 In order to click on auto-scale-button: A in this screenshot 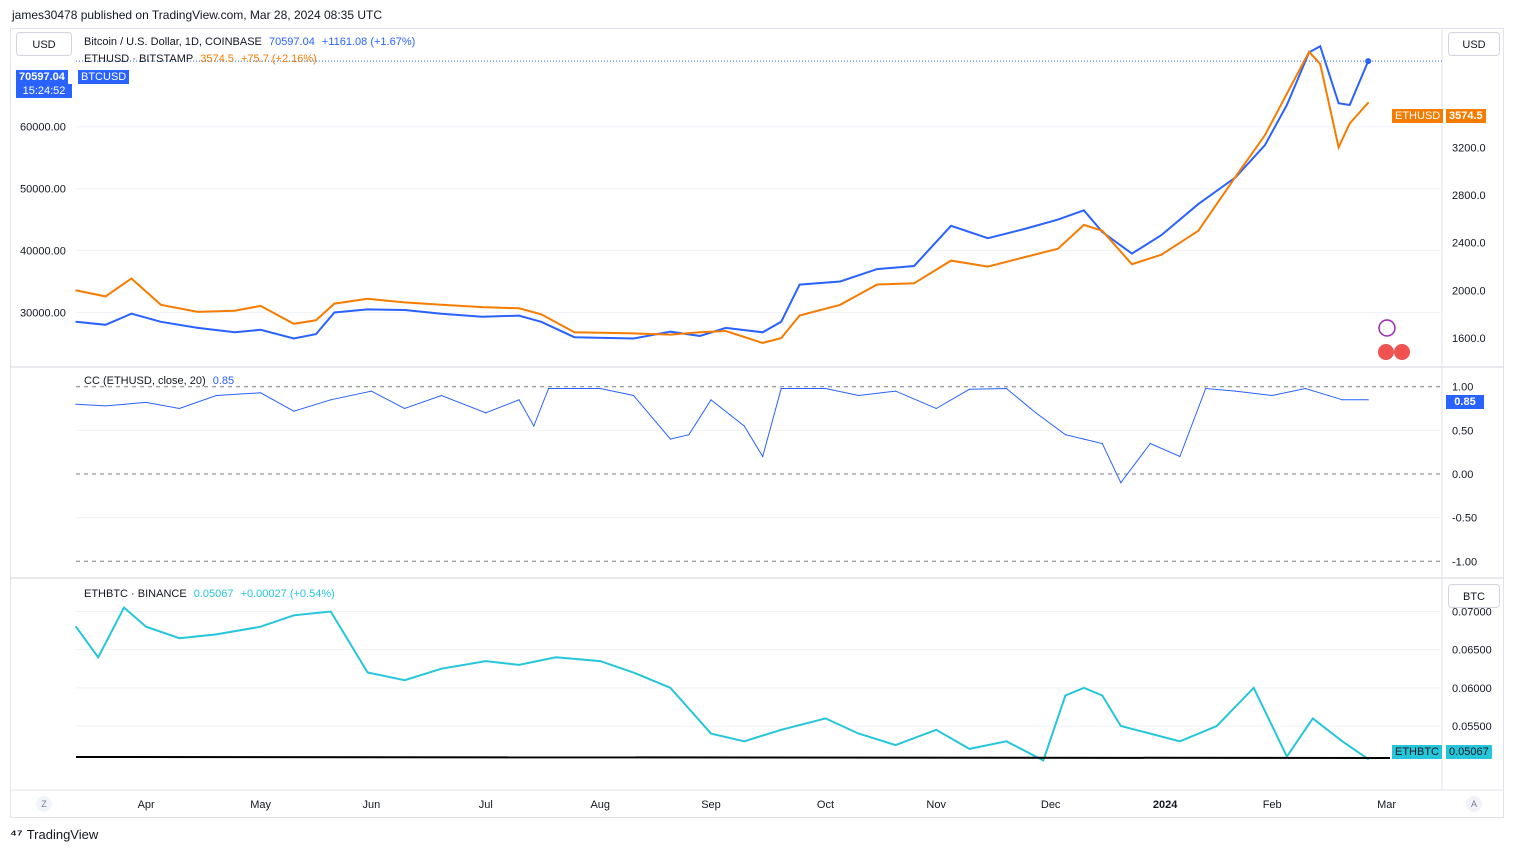, I will do `click(1474, 804)`.